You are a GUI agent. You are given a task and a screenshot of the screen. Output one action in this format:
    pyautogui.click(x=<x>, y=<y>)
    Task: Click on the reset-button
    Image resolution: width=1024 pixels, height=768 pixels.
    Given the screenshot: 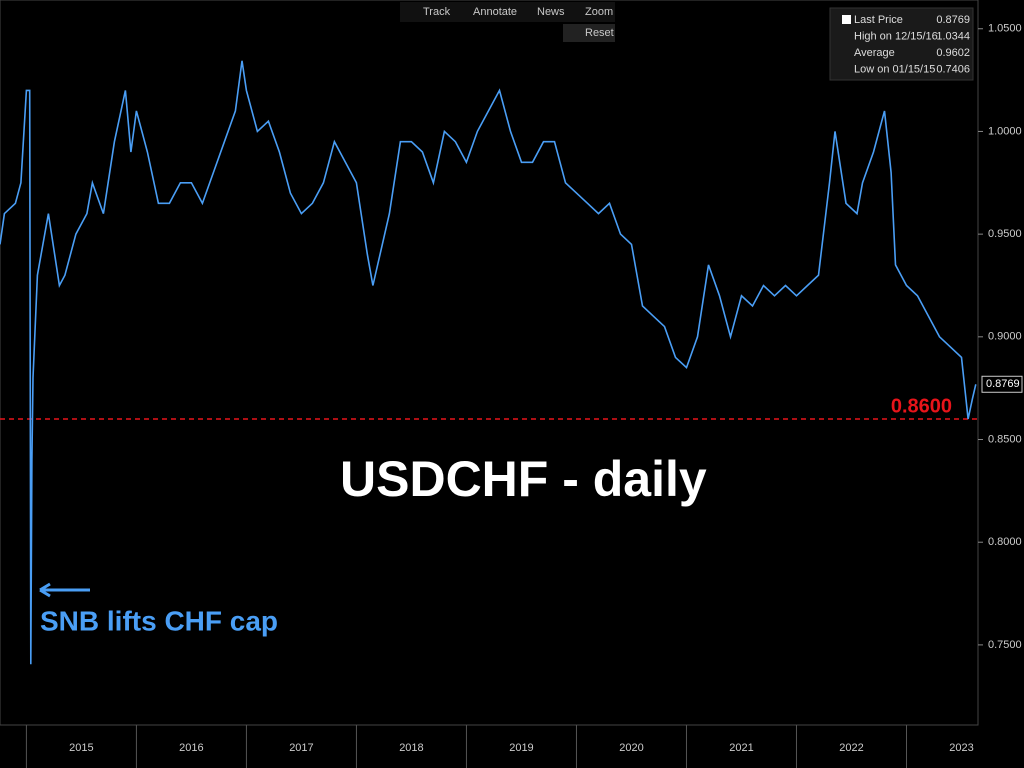 What is the action you would take?
    pyautogui.click(x=589, y=33)
    